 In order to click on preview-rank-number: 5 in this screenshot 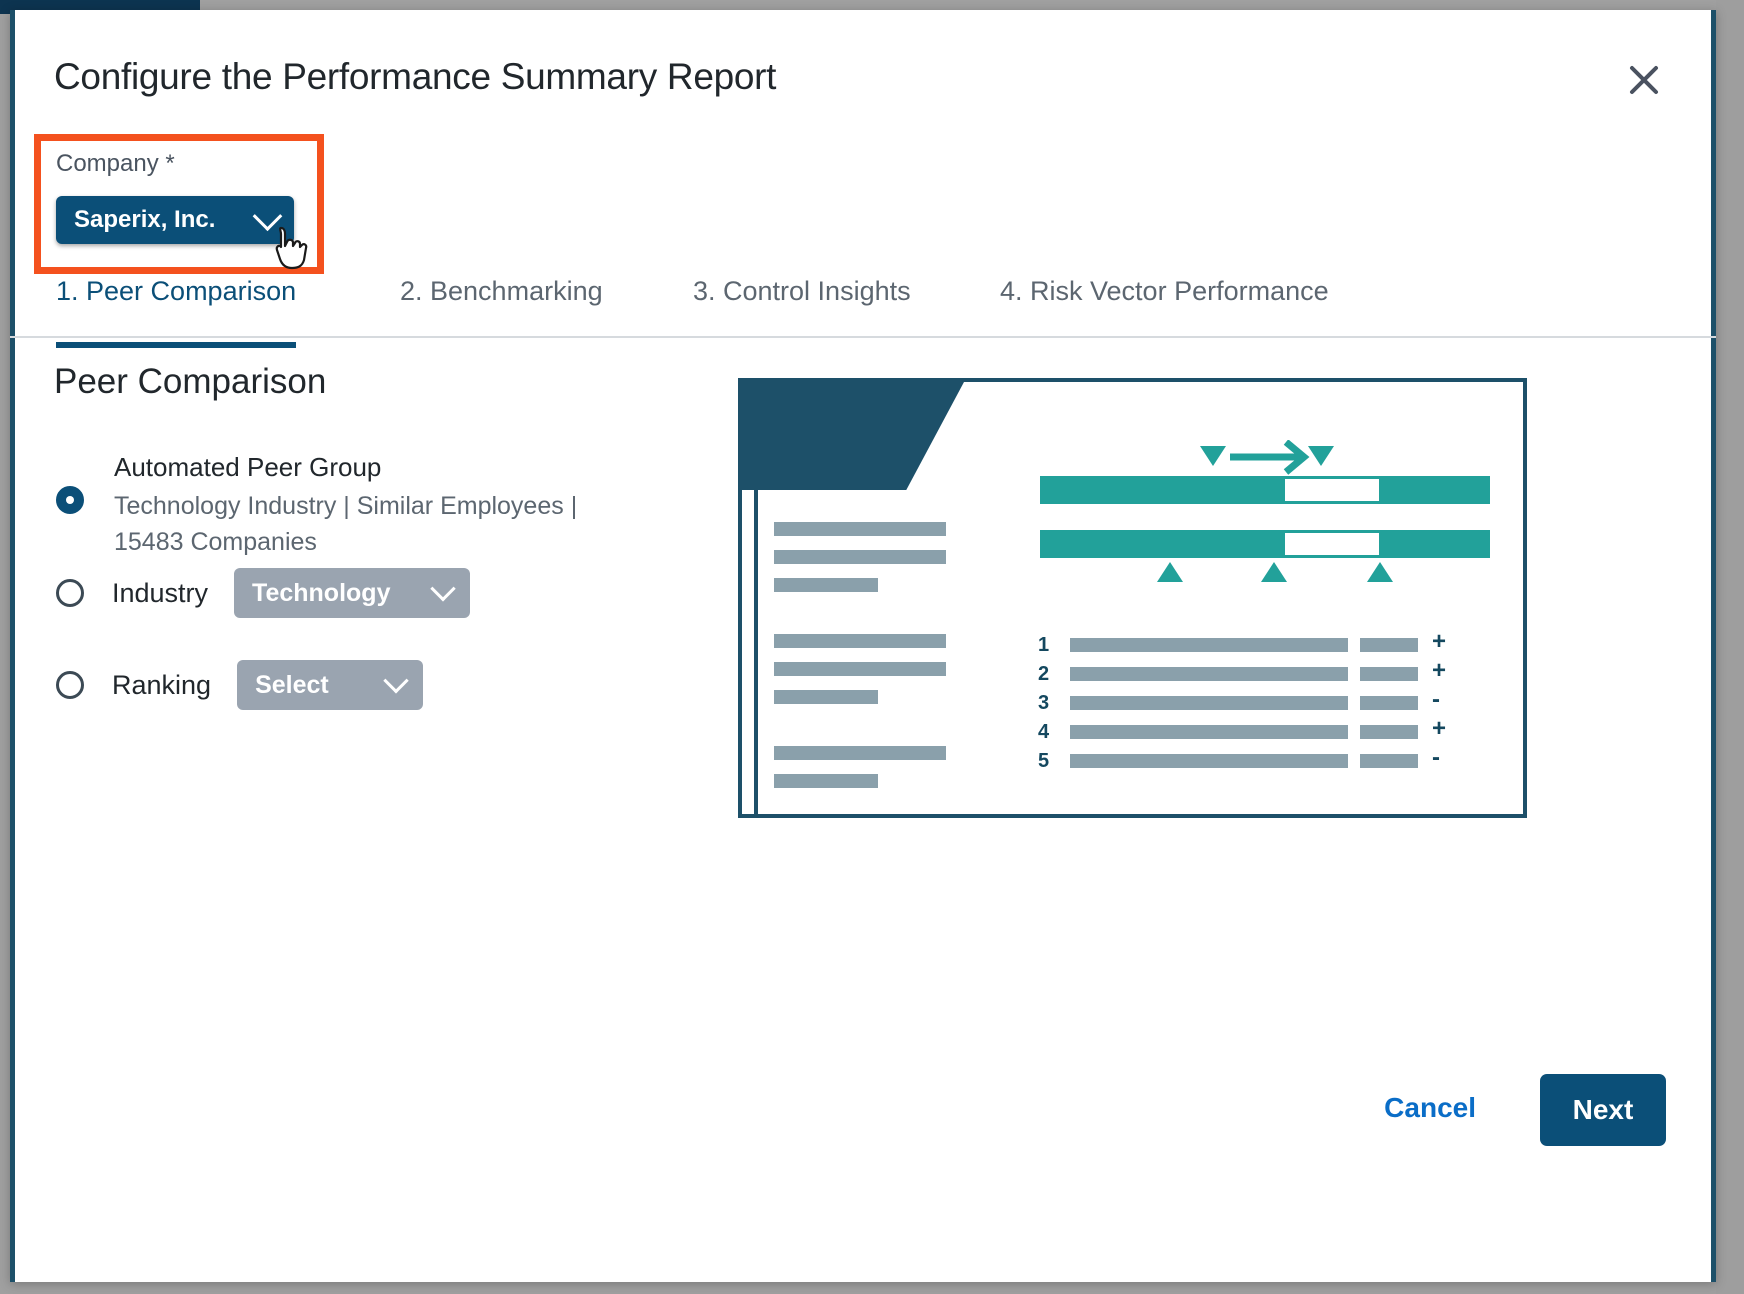, I will do `click(1044, 761)`.